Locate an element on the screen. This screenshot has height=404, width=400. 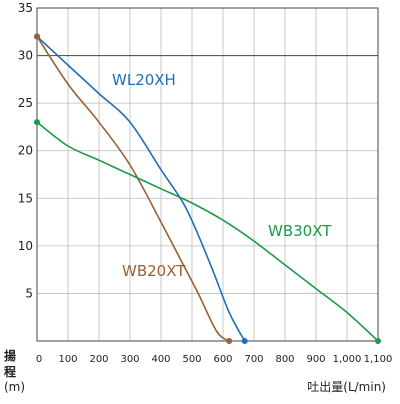
x-tick-label-800: 800 is located at coordinates (284, 359).